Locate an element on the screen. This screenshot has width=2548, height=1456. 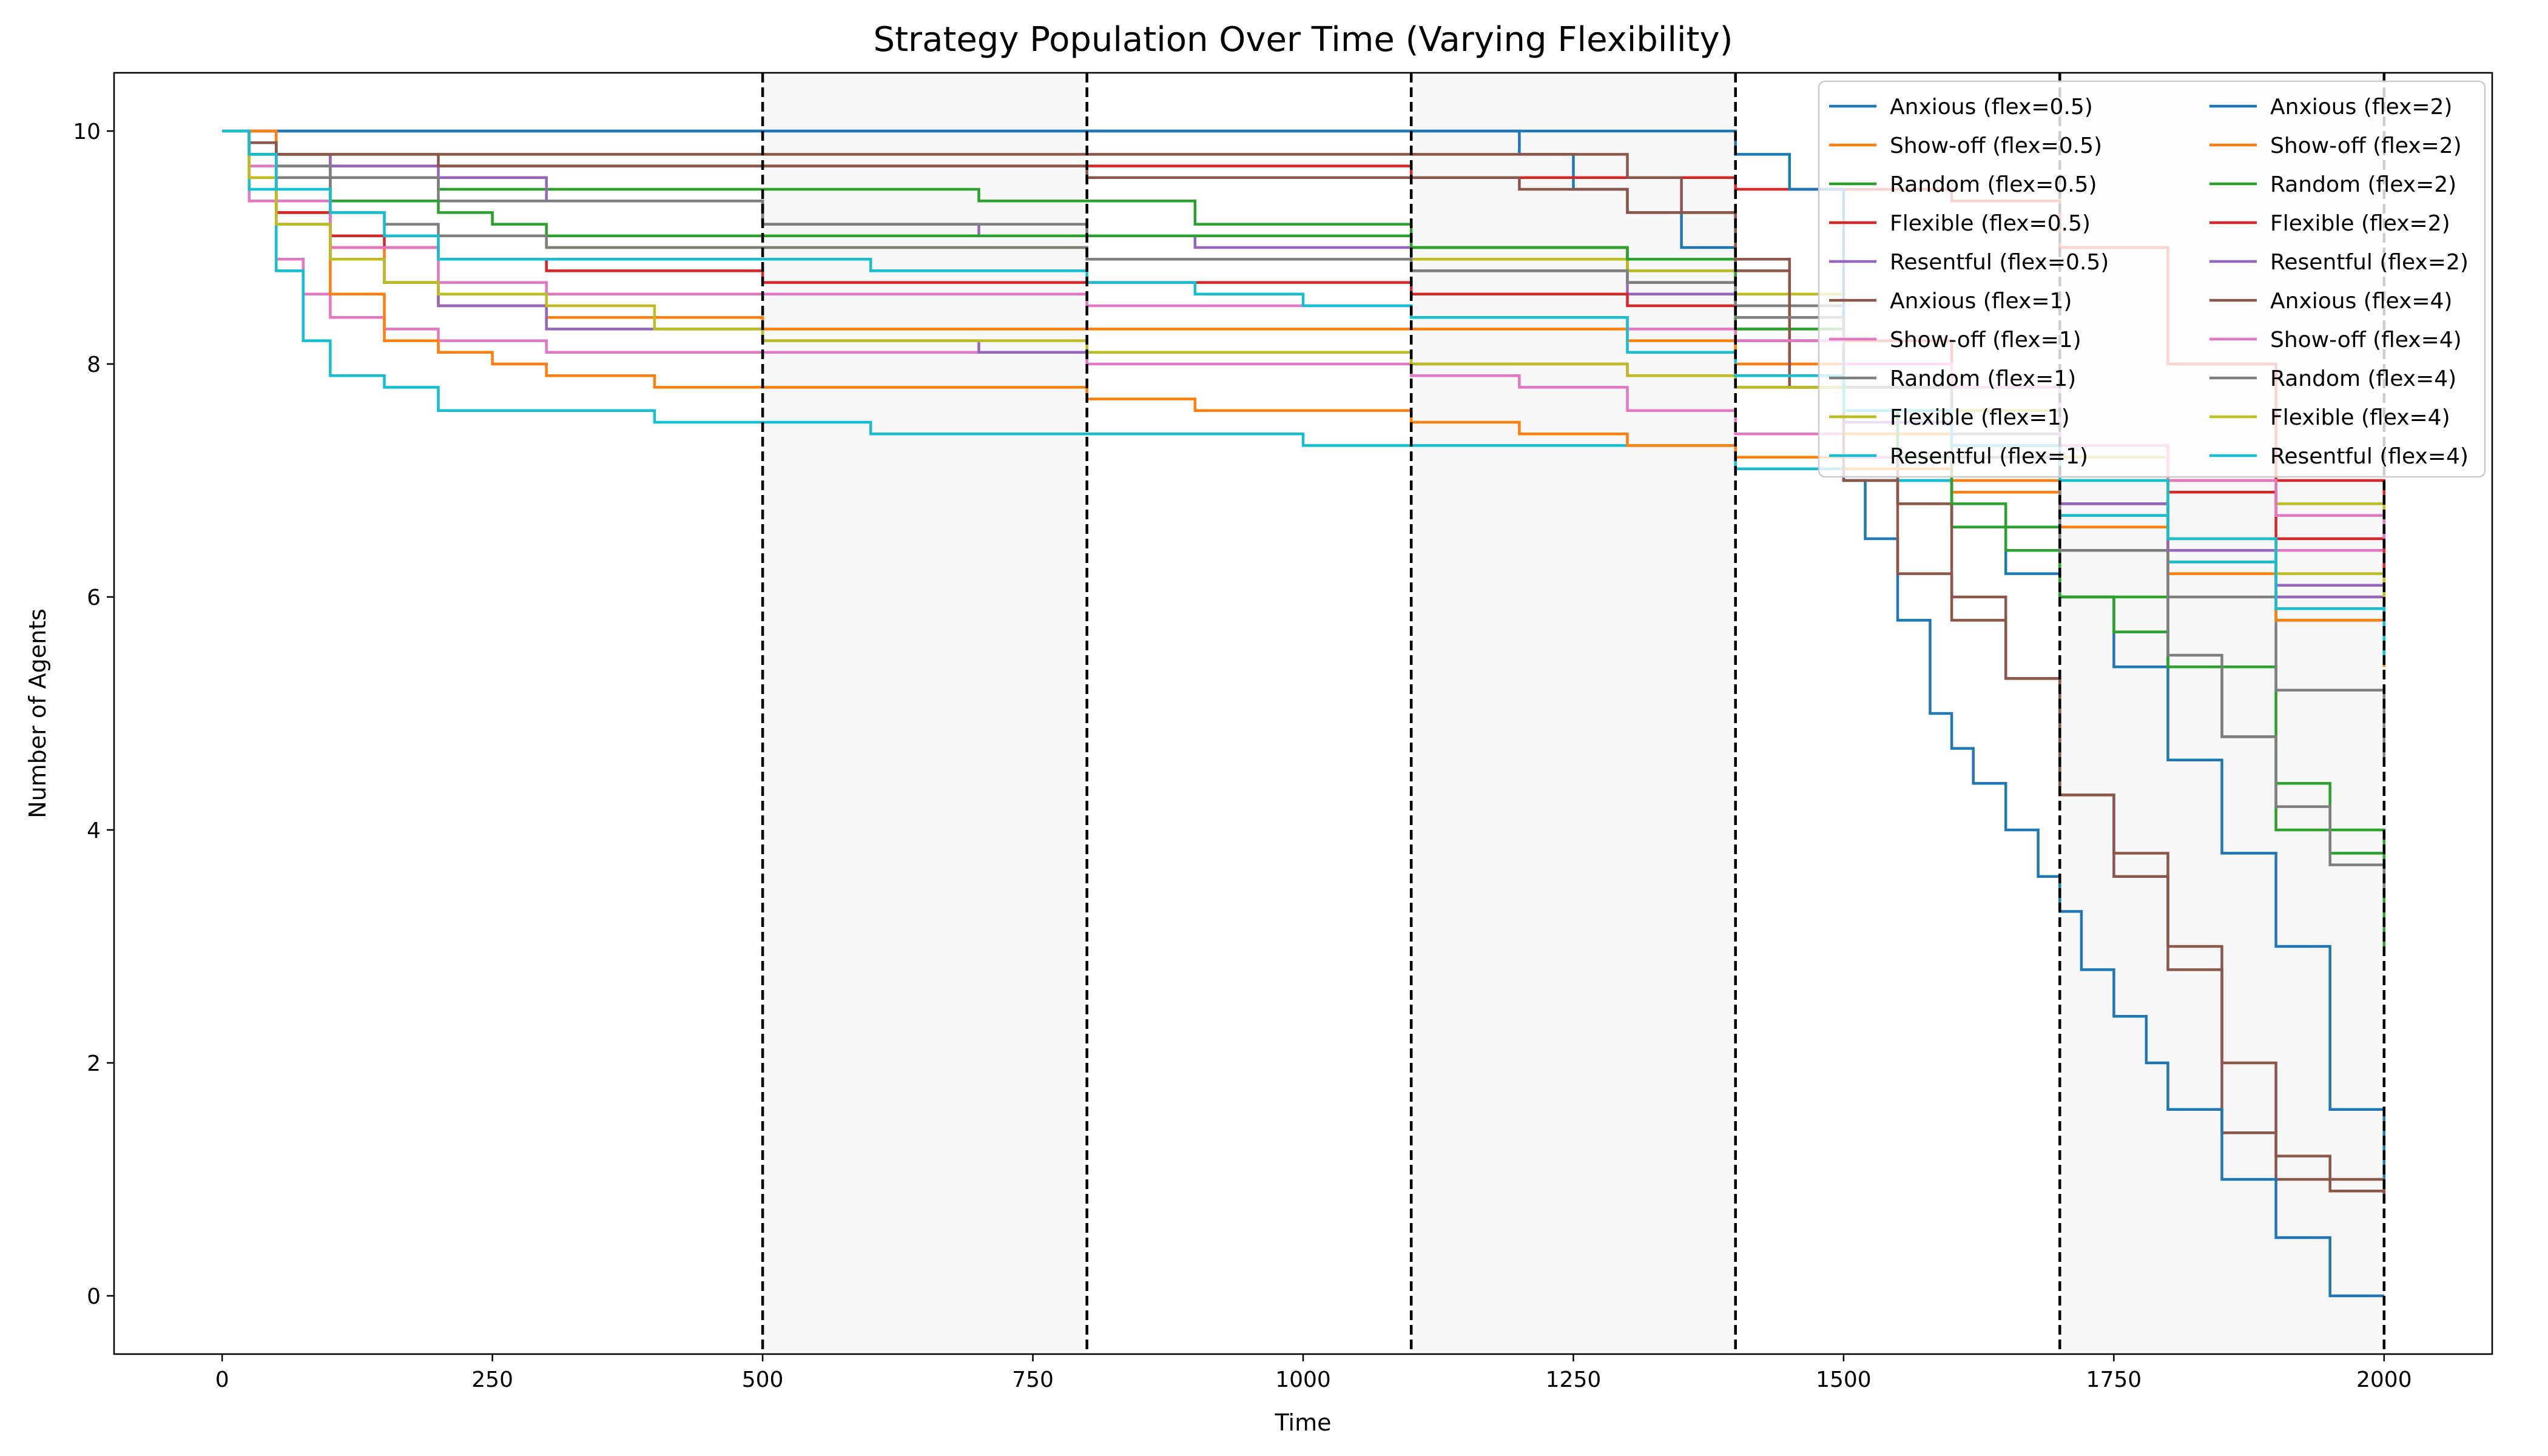
x-tick-label-2: 500 is located at coordinates (763, 1379).